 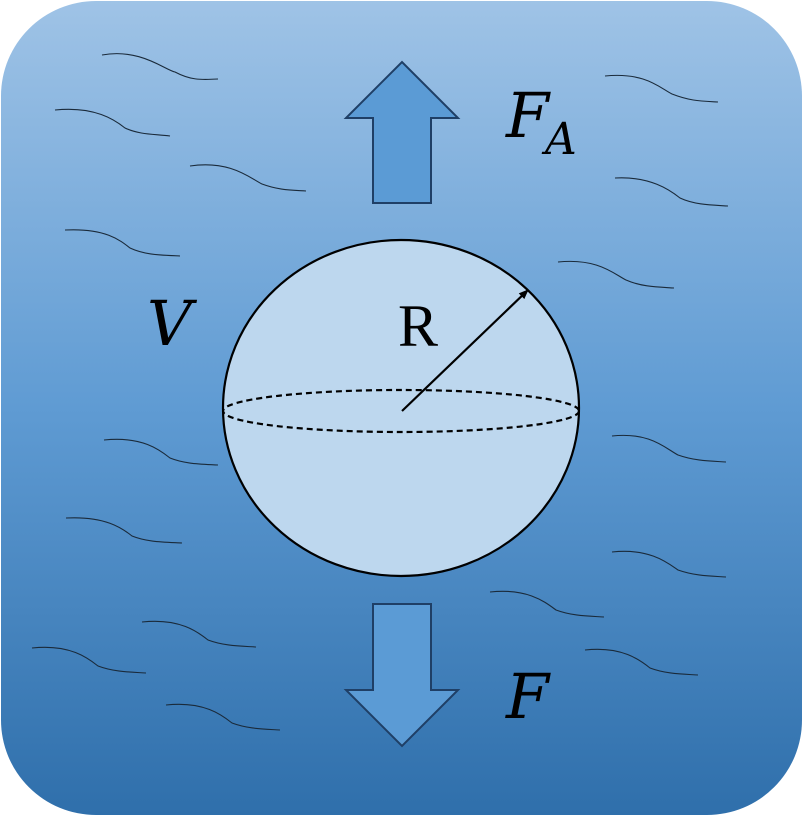 I want to click on buoyant-force-label: FA, so click(x=541, y=122).